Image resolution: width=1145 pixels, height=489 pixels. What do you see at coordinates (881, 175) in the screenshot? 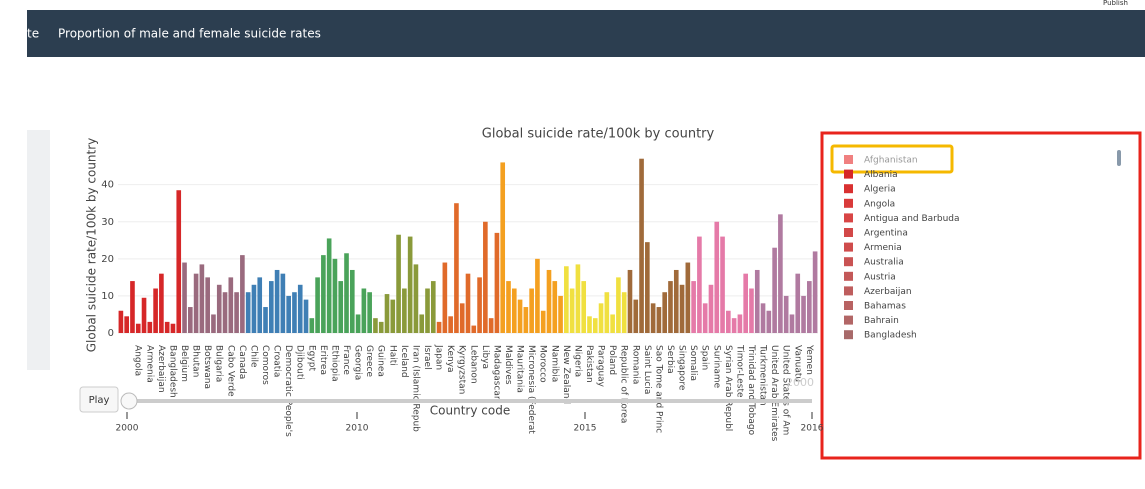
I see `legend-label: Albania` at bounding box center [881, 175].